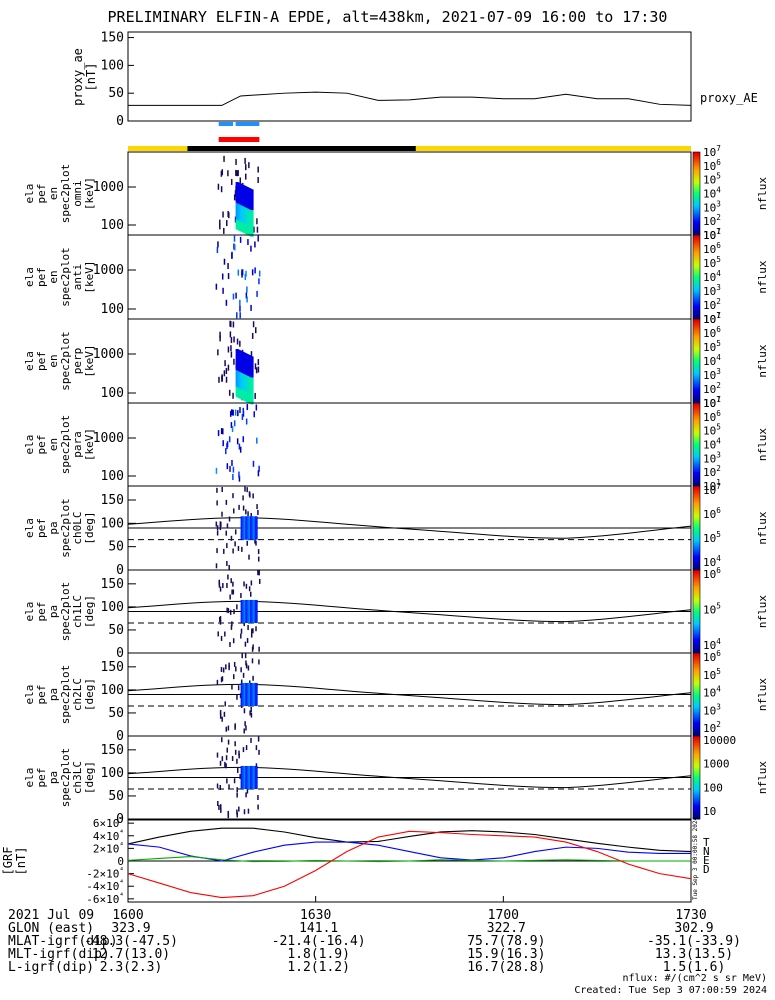  I want to click on grf-ytick-label: 6×10⁴, so click(108, 822).